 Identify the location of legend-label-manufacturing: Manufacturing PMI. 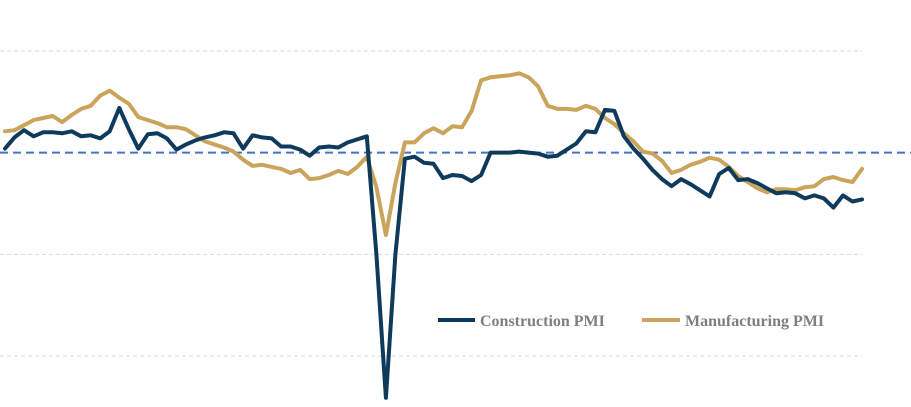
(754, 321).